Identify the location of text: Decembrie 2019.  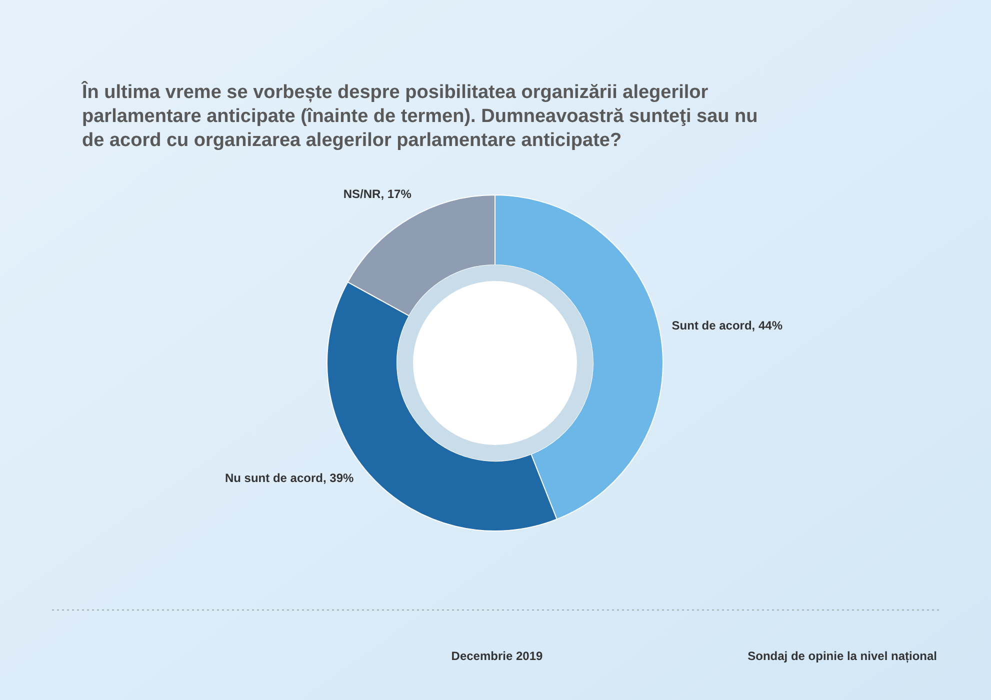
(497, 656).